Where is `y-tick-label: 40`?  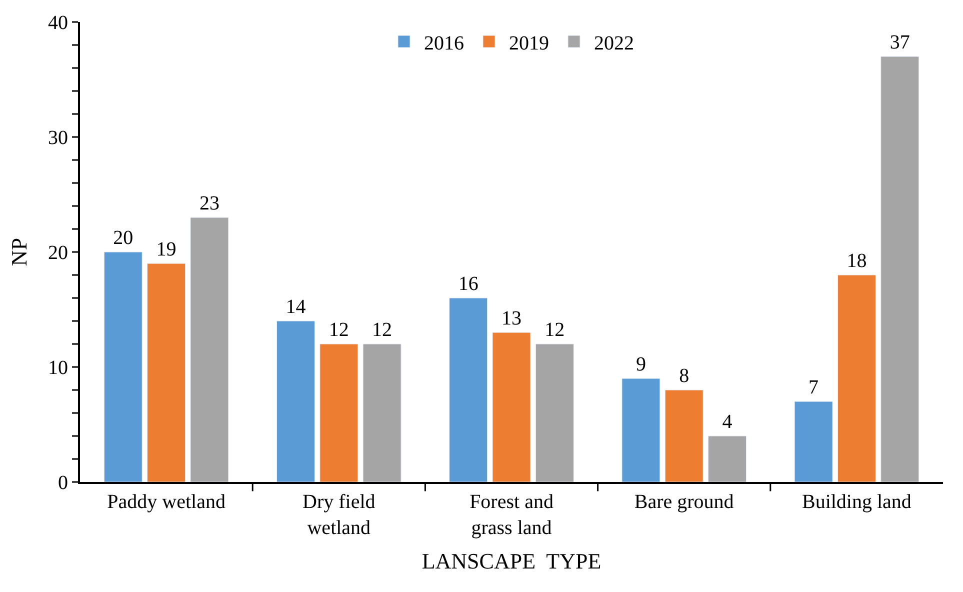 y-tick-label: 40 is located at coordinates (58, 23).